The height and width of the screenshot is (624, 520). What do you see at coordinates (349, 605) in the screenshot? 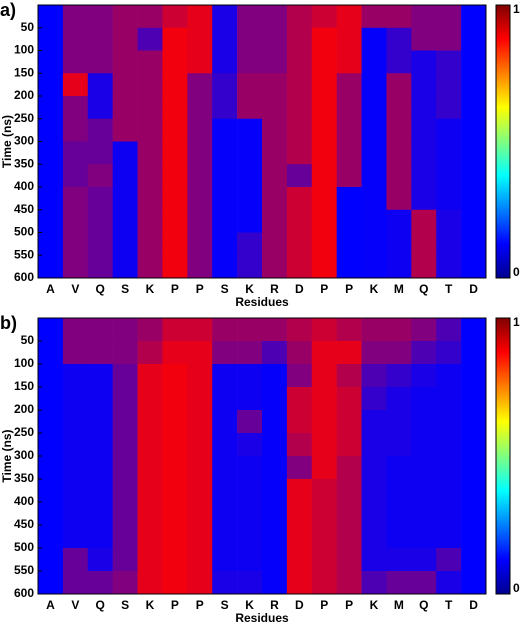
I see `x-tick-label: P` at bounding box center [349, 605].